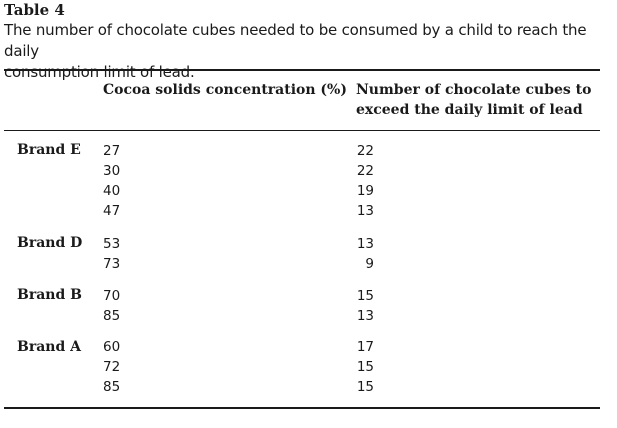 The image size is (617, 428). Describe the element at coordinates (112, 171) in the screenshot. I see `concentration-cell: 30` at that location.